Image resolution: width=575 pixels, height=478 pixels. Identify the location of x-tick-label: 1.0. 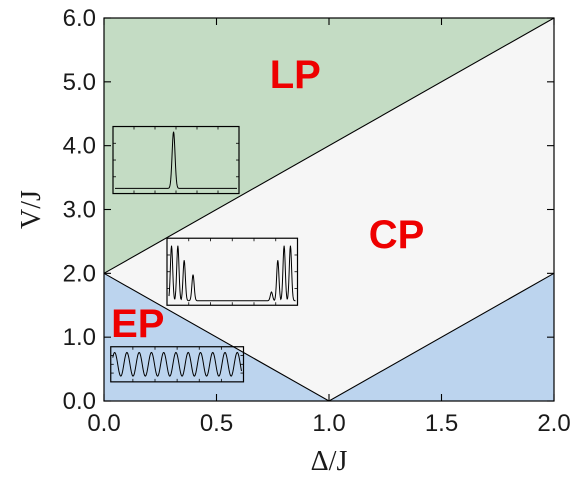
(328, 423).